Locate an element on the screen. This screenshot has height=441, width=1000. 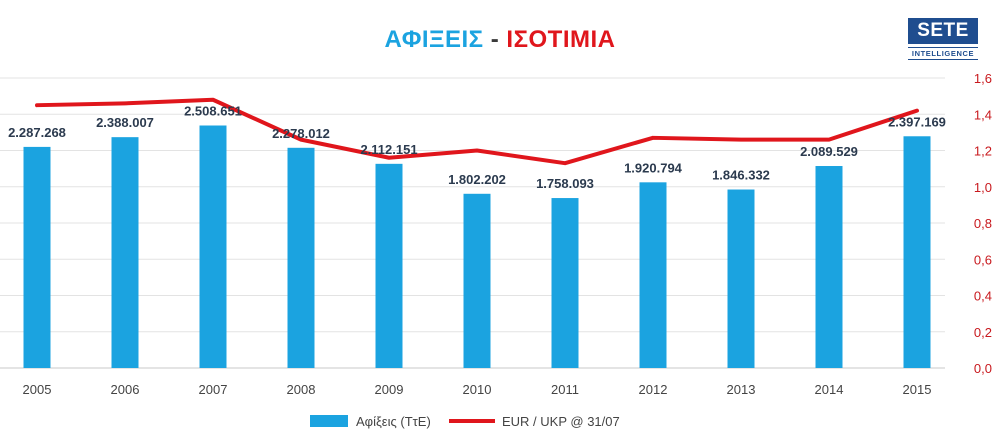
y-tick-right: 1,2 is located at coordinates (983, 151).